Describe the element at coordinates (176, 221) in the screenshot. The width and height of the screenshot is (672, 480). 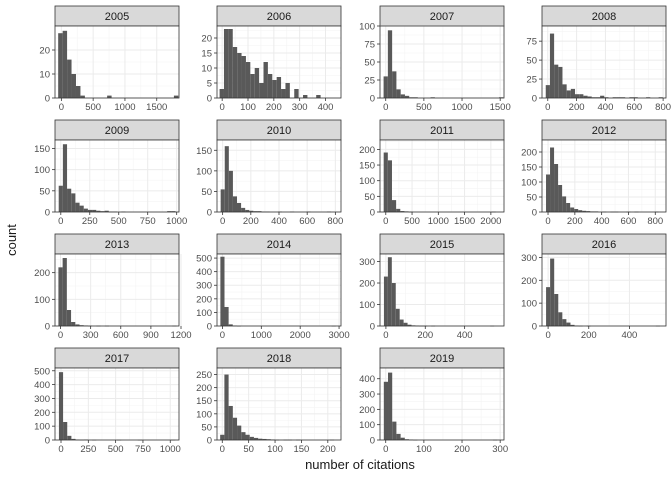
I see `x-tick-label: 1000` at that location.